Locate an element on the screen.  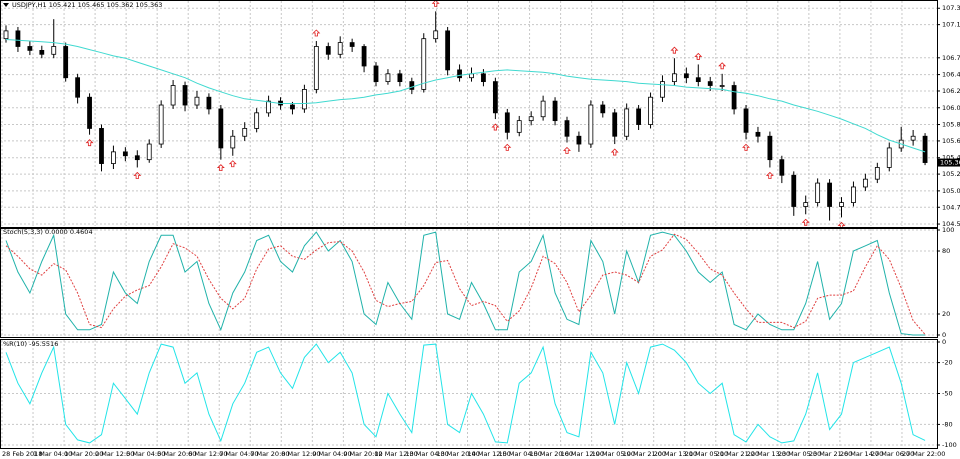
x-tick-label: 21 Mar 05:00 is located at coordinates (706, 454).